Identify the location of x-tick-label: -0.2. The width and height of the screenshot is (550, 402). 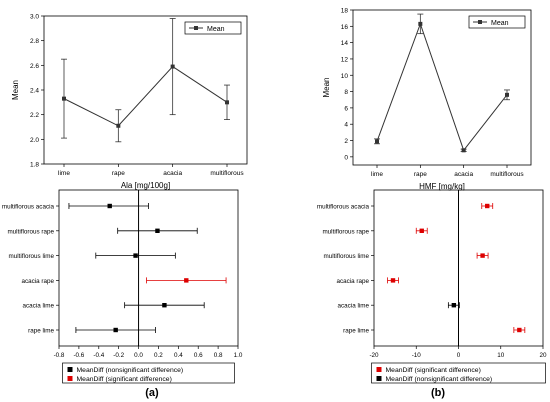
(118, 355).